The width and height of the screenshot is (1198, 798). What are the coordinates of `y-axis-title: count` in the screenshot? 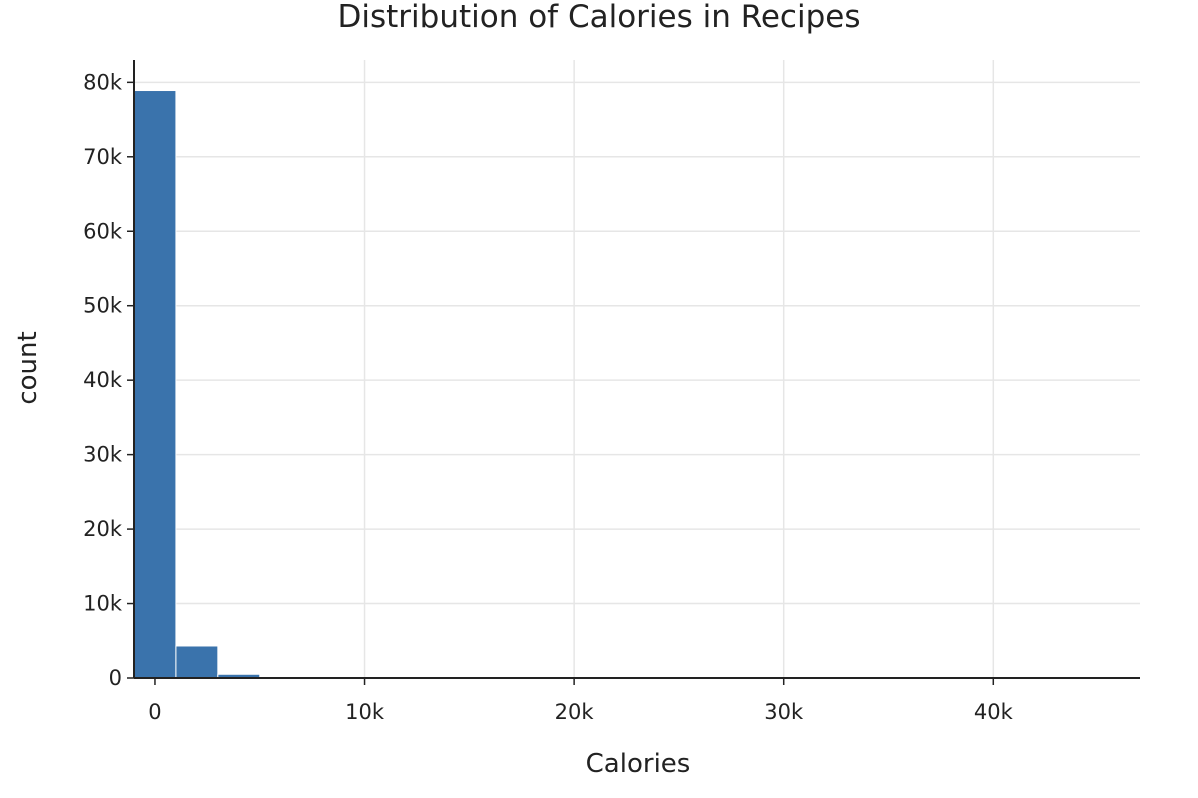 It's located at (28, 367).